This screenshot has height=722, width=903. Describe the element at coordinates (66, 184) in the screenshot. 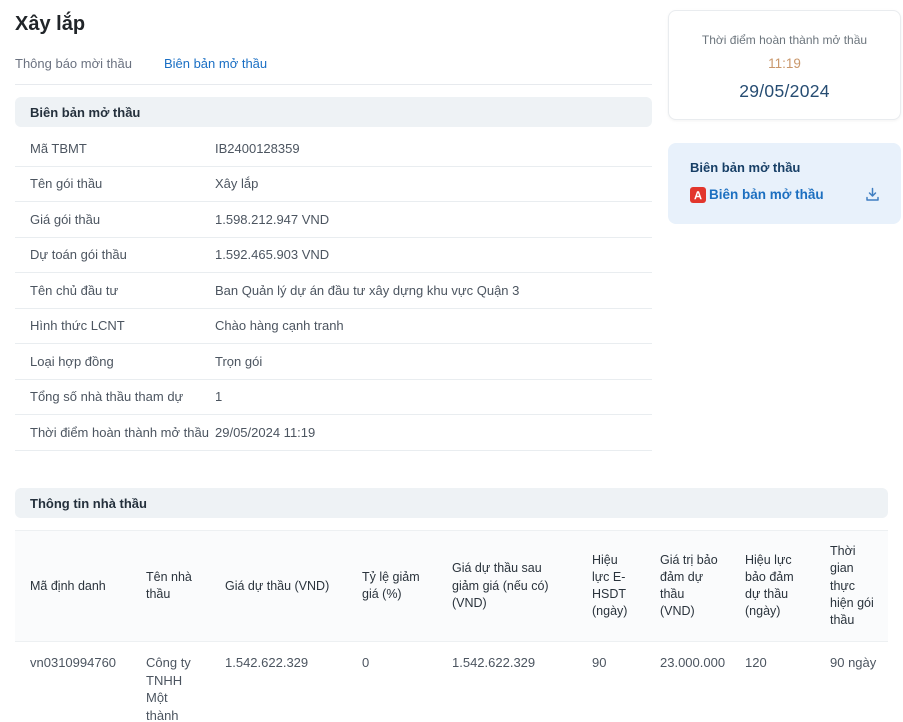

I see `field-label: Tên gói thầu` at that location.